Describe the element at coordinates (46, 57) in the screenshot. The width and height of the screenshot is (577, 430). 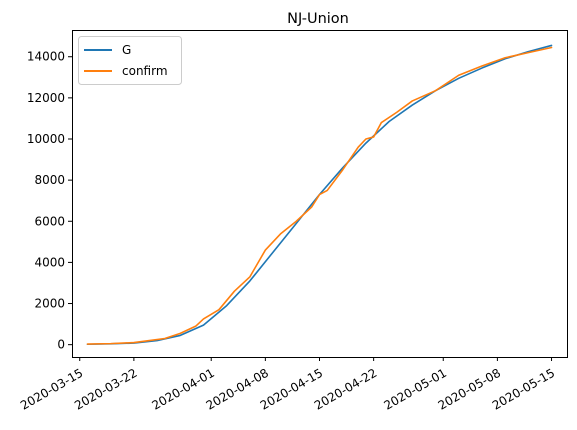
I see `y-tick-label: 14000` at that location.